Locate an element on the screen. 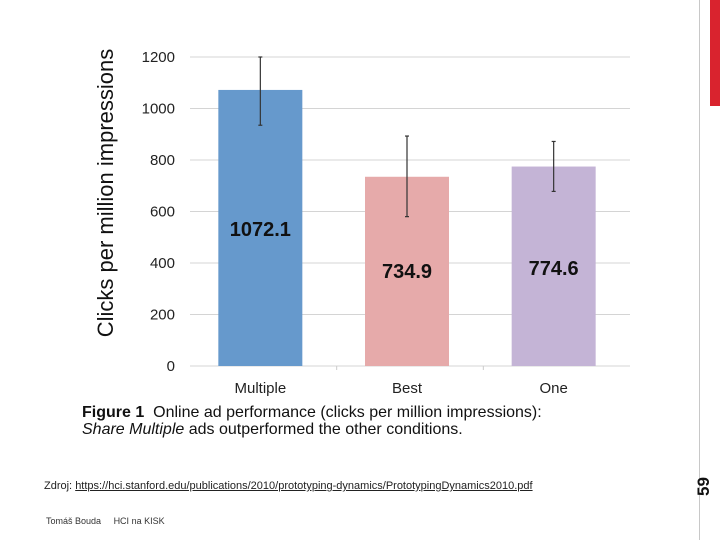  slide-footer: Tomáš Bouda HCI na KISK is located at coordinates (110, 521).